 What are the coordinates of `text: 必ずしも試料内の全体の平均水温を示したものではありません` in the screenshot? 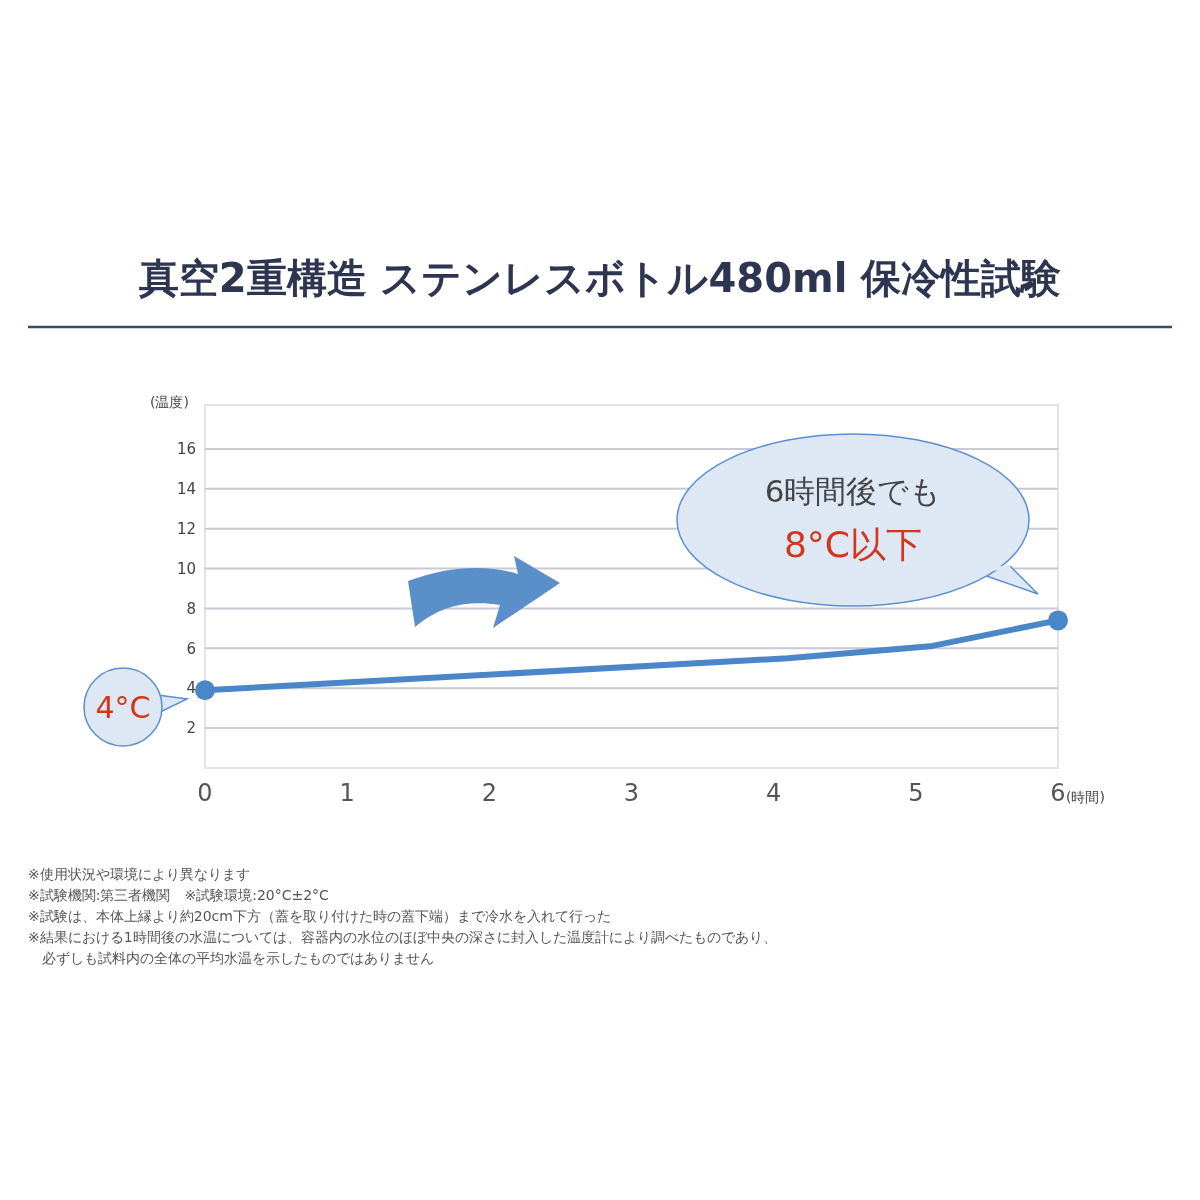 It's located at (231, 958).